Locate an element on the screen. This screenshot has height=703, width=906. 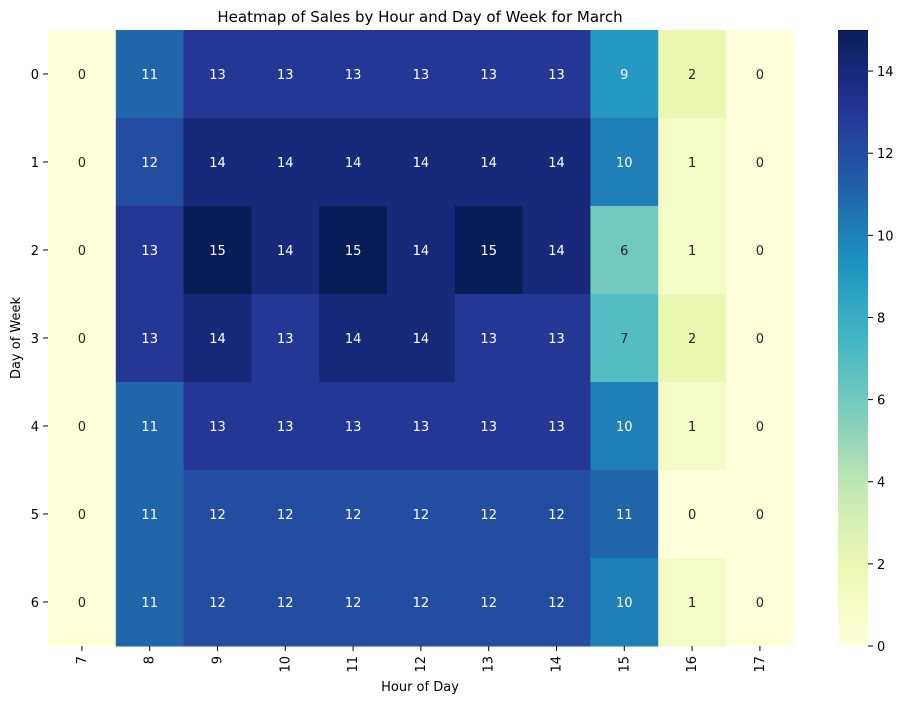
y-axis-ticks: 0 1 2 3 4 5 6 is located at coordinates (39, 339).